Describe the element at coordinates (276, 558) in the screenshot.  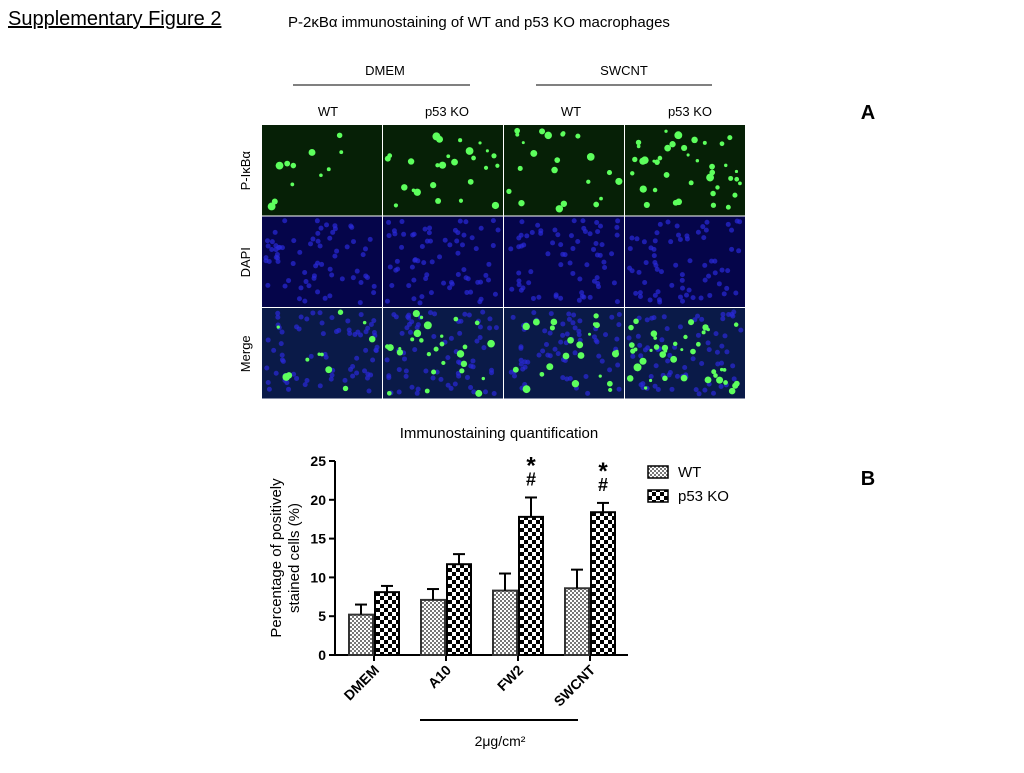
I see `y-axis-label: Percentage of positively` at that location.